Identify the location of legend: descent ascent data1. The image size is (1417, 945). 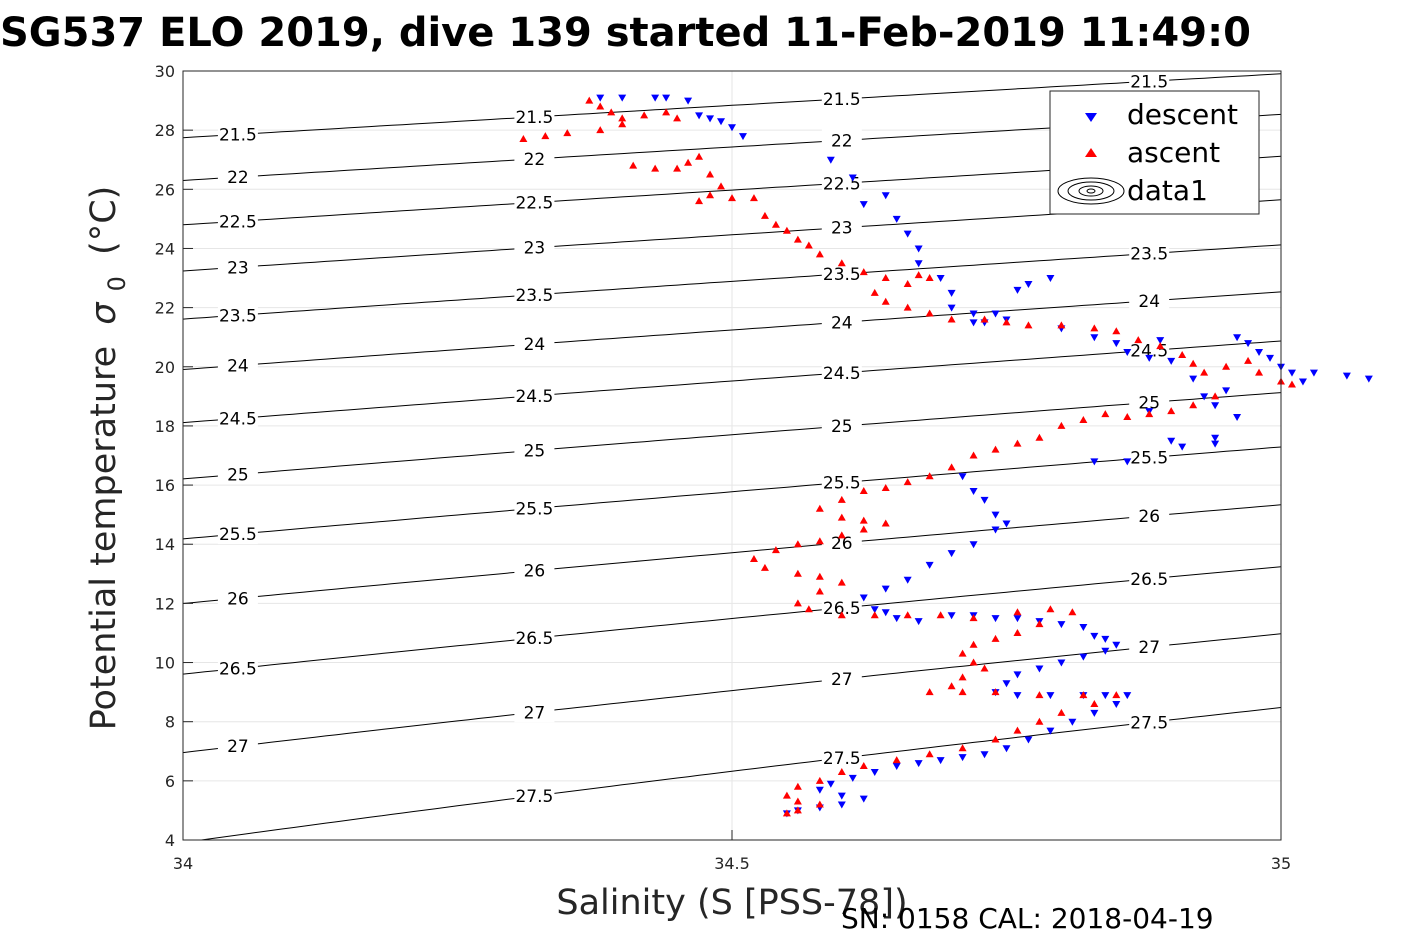
(1154, 152).